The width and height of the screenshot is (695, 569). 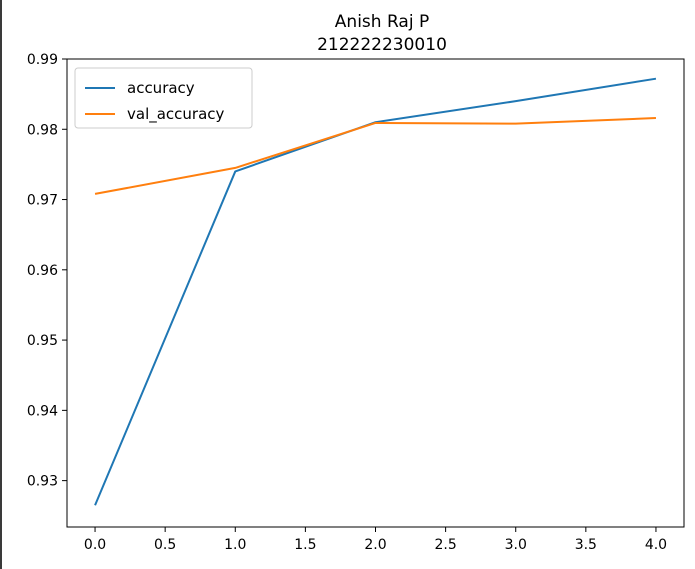 I want to click on y-tick-label: 0.98, so click(x=42, y=130).